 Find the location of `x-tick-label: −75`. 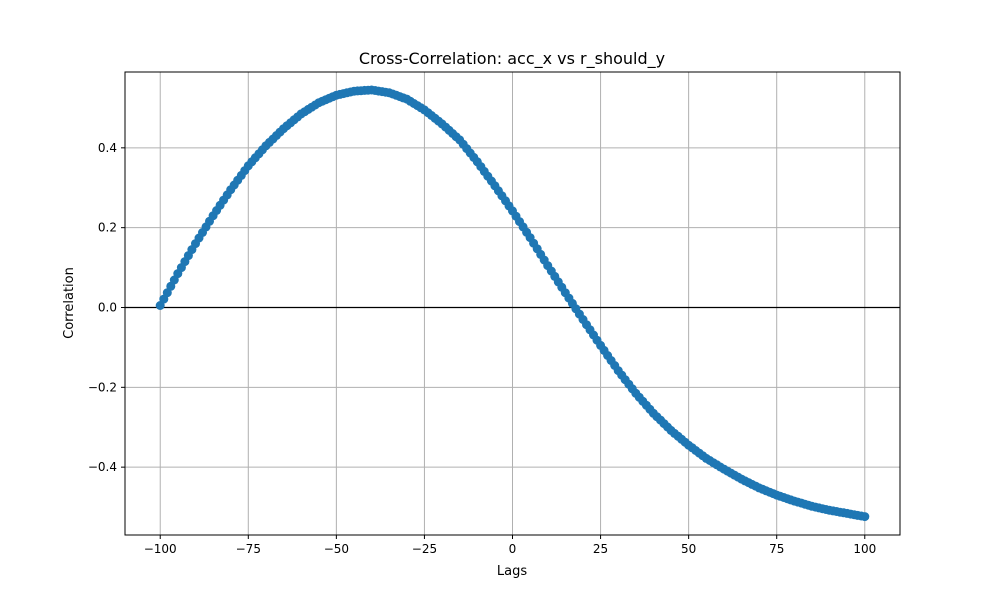

x-tick-label: −75 is located at coordinates (248, 549).